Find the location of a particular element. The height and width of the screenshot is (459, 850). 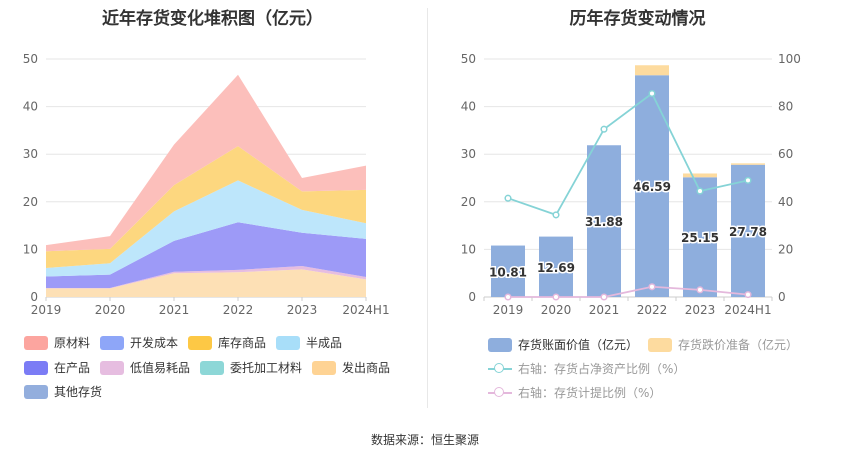

left-x-tick-label: 2024H1 is located at coordinates (365, 310).